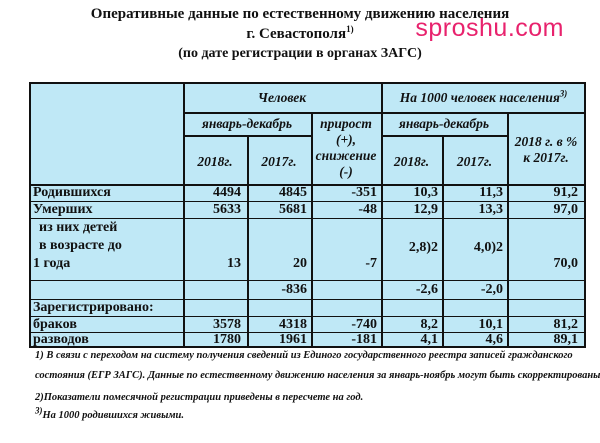 Image resolution: width=600 pixels, height=443 pixels. What do you see at coordinates (227, 192) in the screenshot?
I see `births-2018: 4494` at bounding box center [227, 192].